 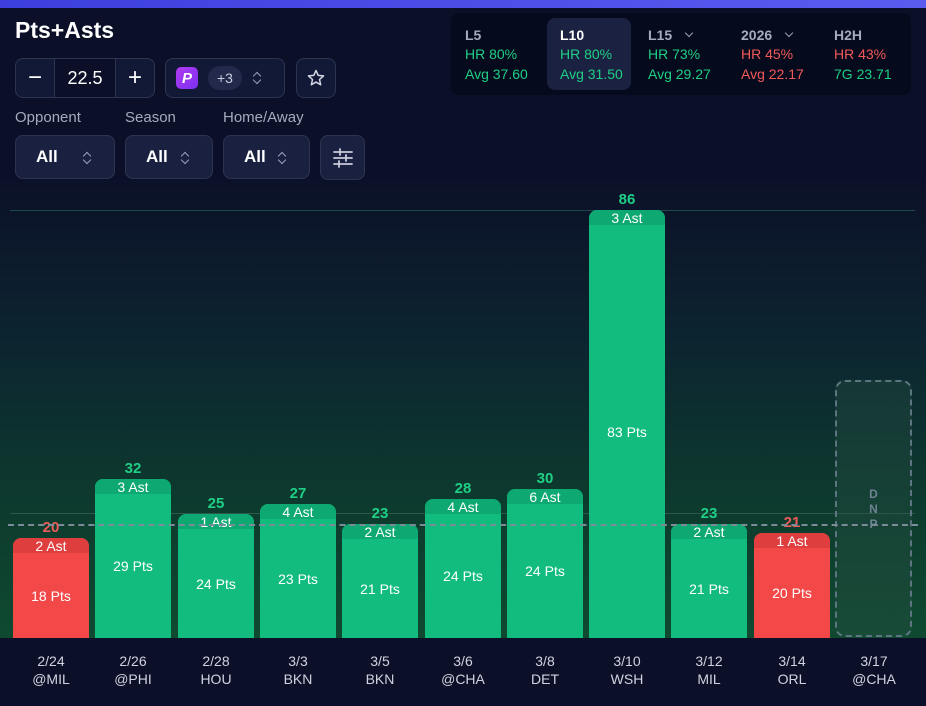 I want to click on stat-hit-rate: HR 45%, so click(x=767, y=54).